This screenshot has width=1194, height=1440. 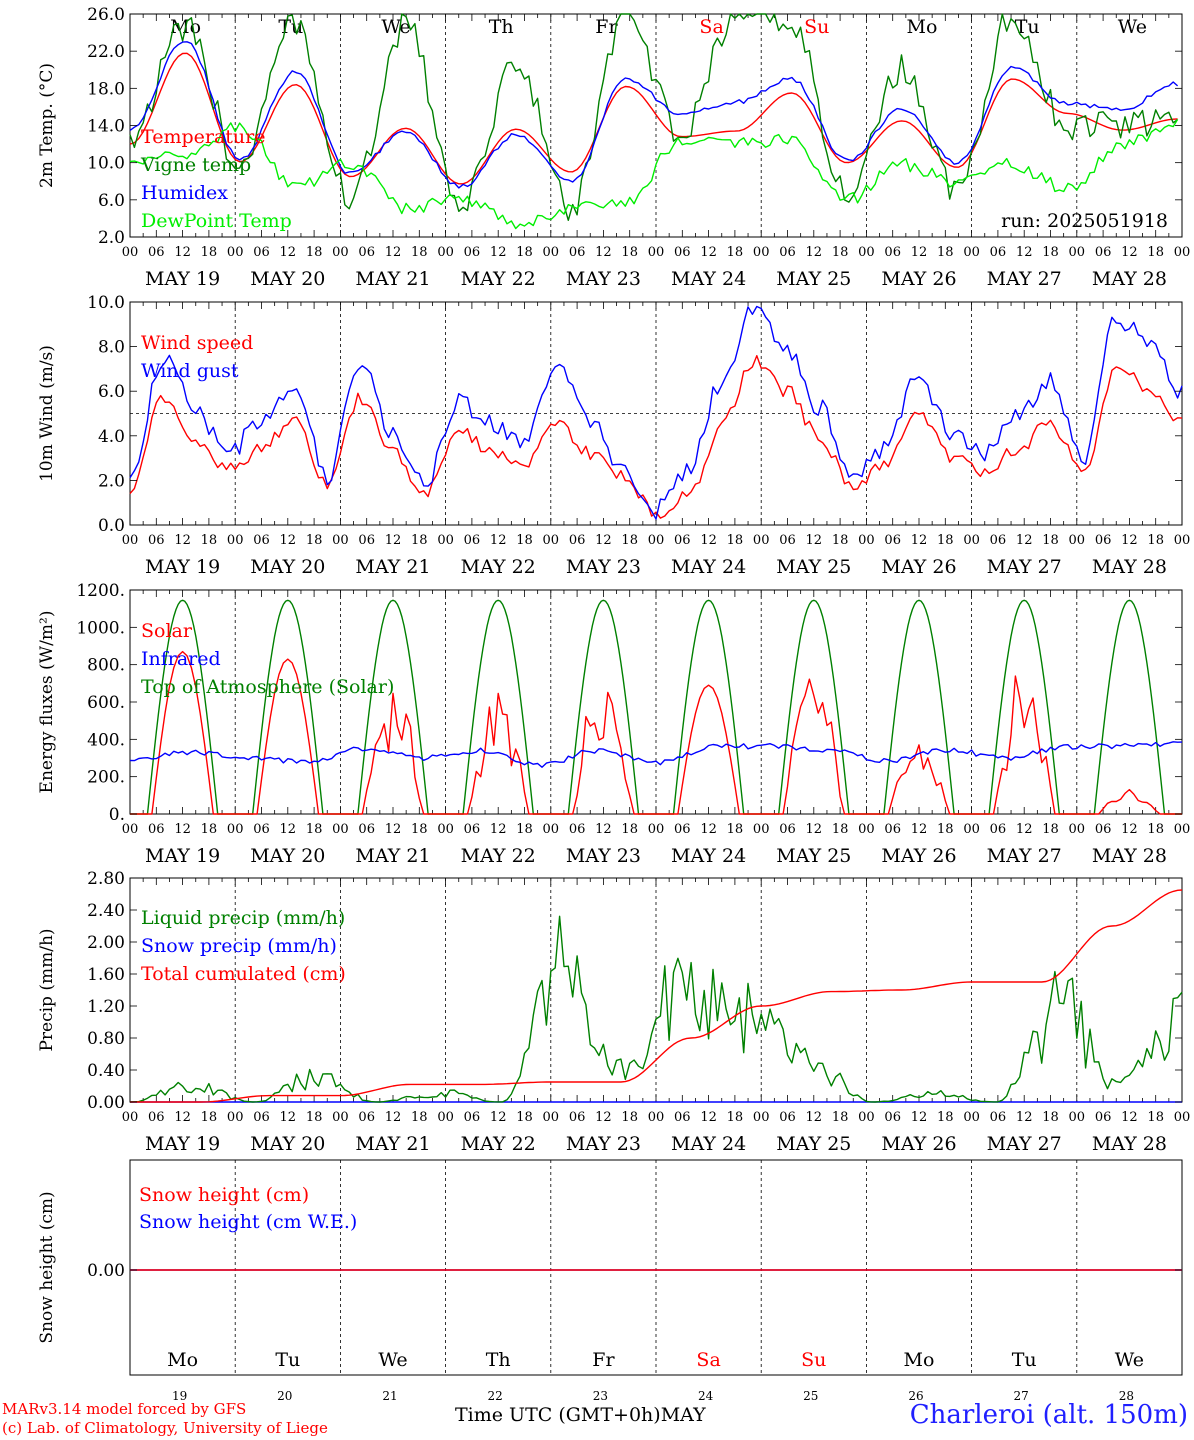 I want to click on legend-entry: Solar, so click(x=167, y=631).